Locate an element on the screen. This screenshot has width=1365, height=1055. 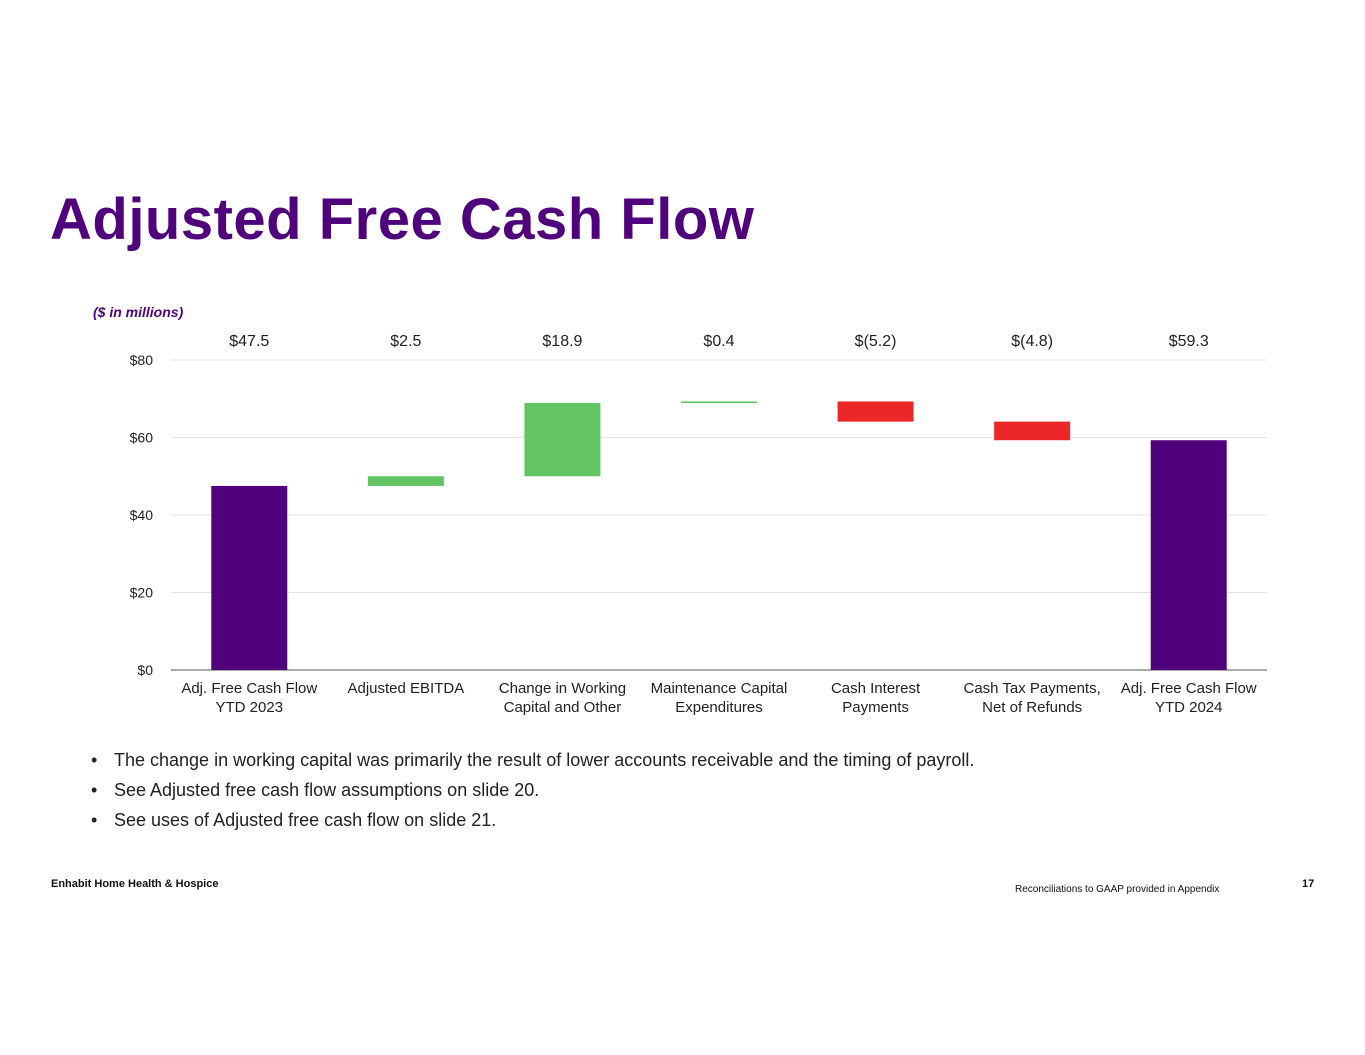
bar-value-label: $59.3 is located at coordinates (1189, 341).